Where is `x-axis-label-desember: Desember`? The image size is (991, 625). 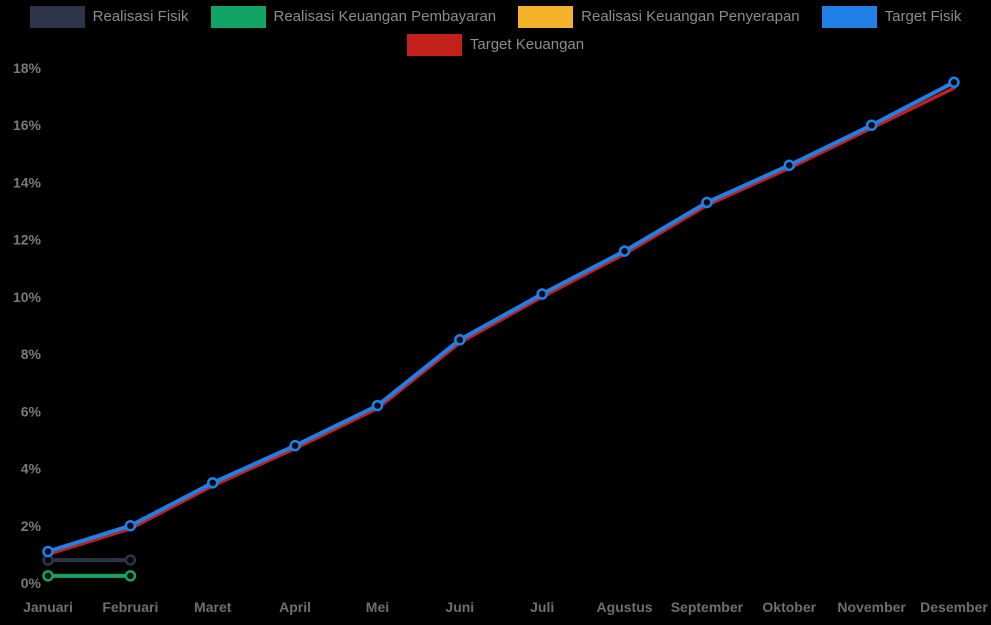 x-axis-label-desember: Desember is located at coordinates (954, 607).